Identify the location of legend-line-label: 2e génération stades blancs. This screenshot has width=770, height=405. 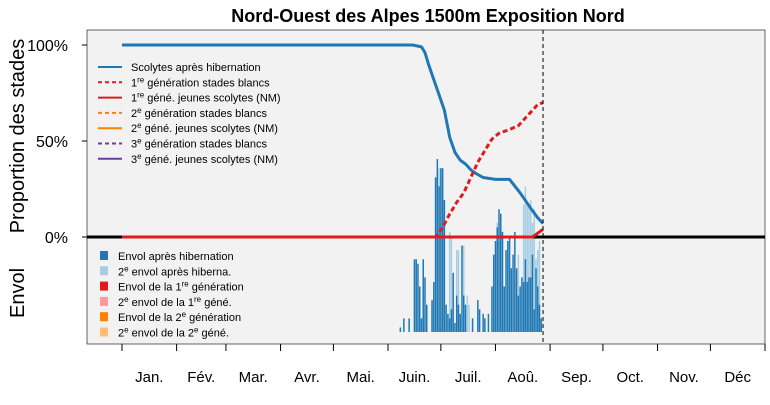
(199, 113).